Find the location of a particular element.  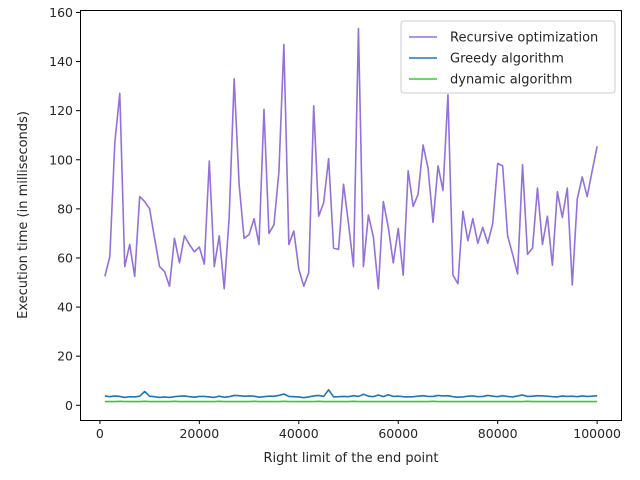

y-tick-label: 140 is located at coordinates (61, 61).